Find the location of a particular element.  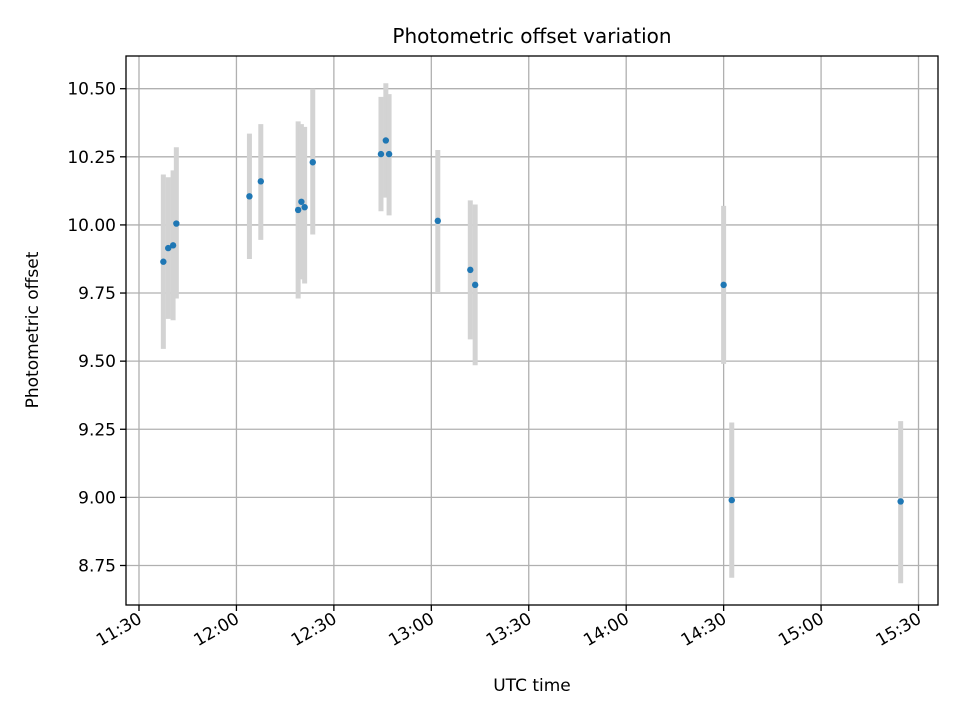

y-tick-label: 9.00 is located at coordinates (97, 498).